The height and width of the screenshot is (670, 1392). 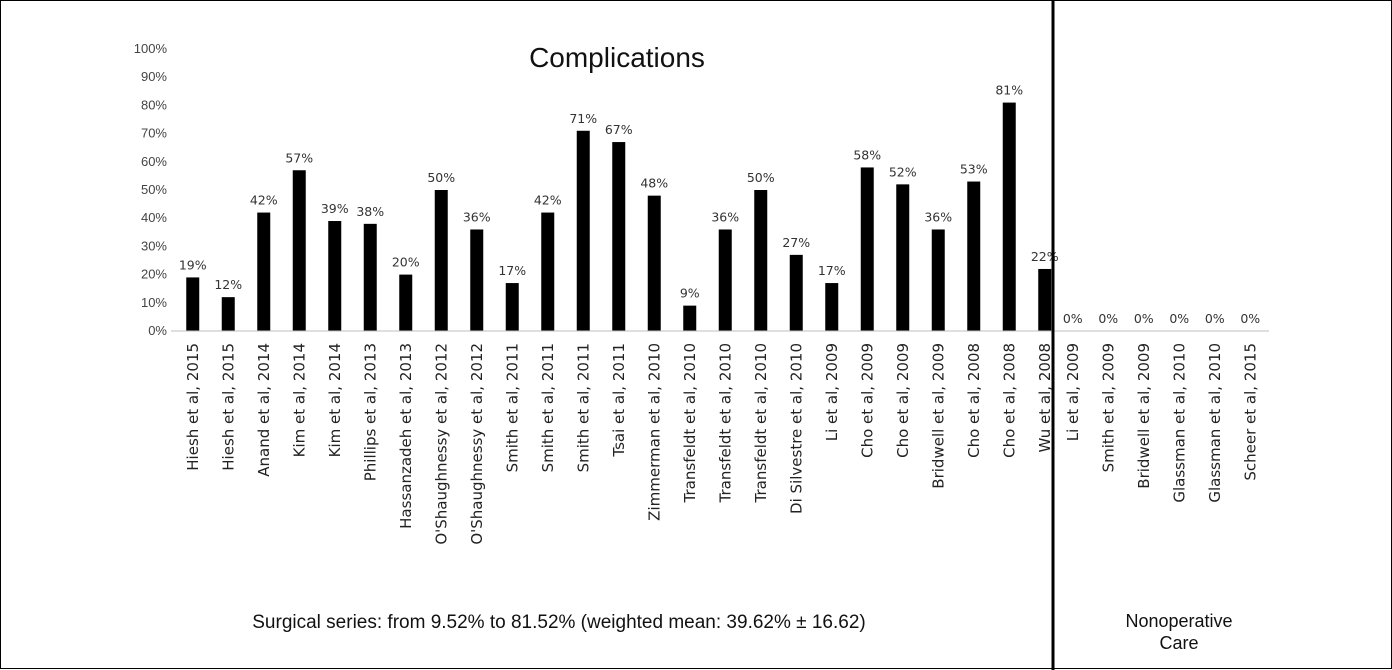 What do you see at coordinates (154, 104) in the screenshot?
I see `y-tick-label: 80%` at bounding box center [154, 104].